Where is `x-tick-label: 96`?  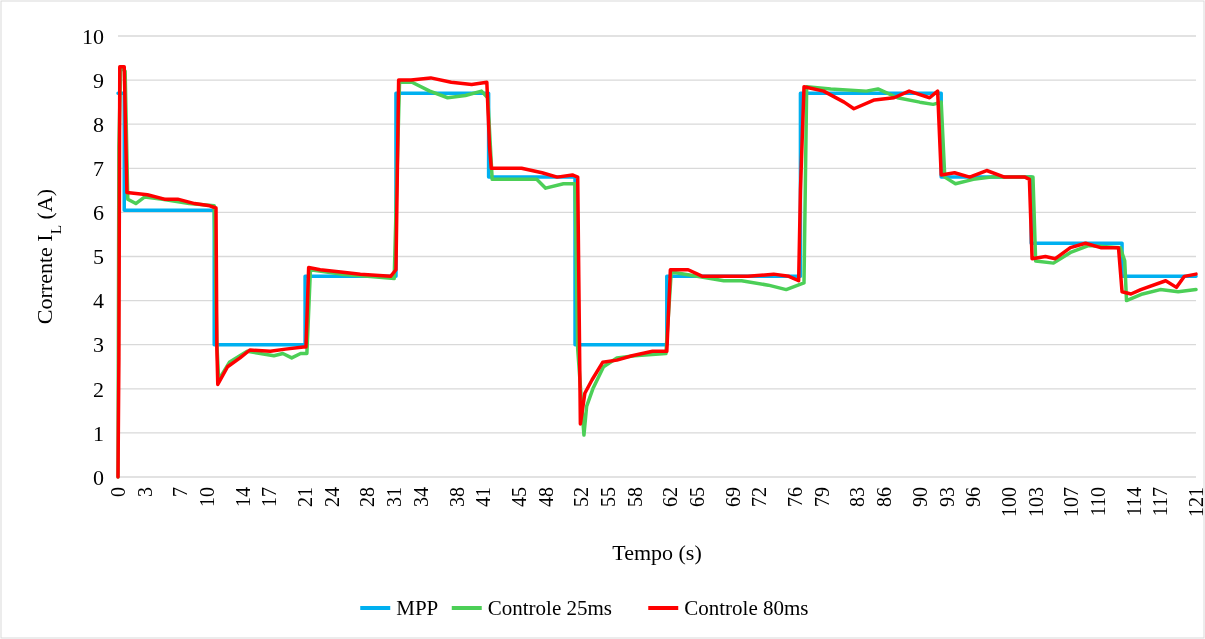 x-tick-label: 96 is located at coordinates (973, 497).